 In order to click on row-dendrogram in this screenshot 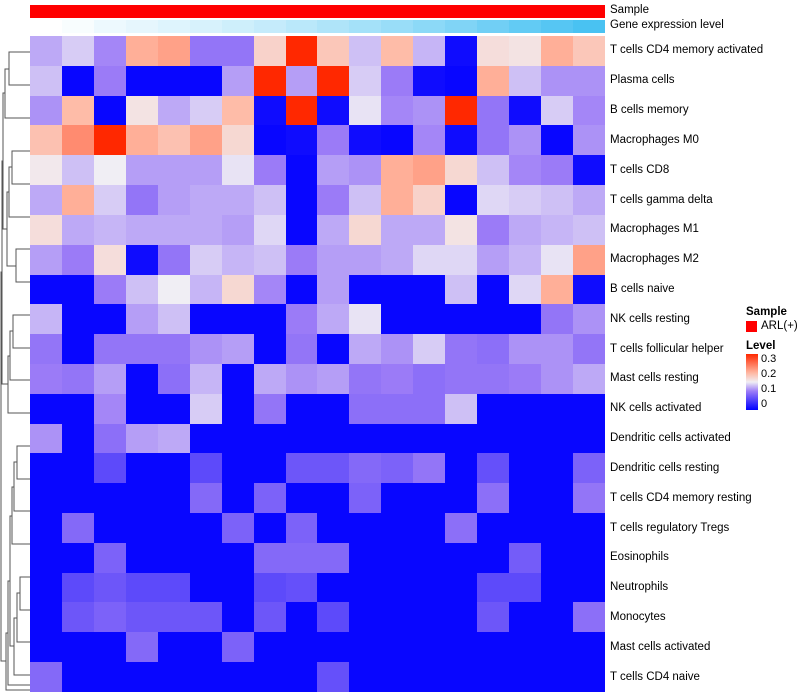, I will do `click(15, 364)`.